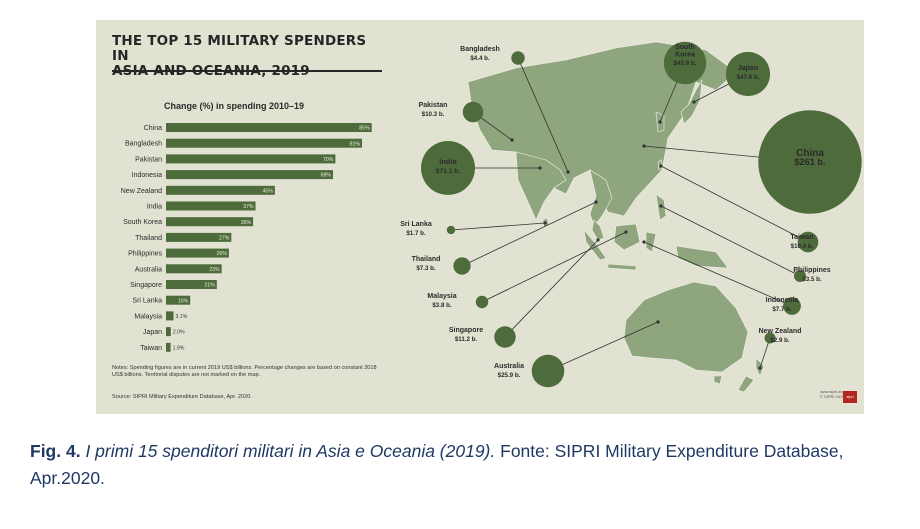 Image resolution: width=920 pixels, height=529 pixels. I want to click on bar-category-thailand: Thailand, so click(148, 238).